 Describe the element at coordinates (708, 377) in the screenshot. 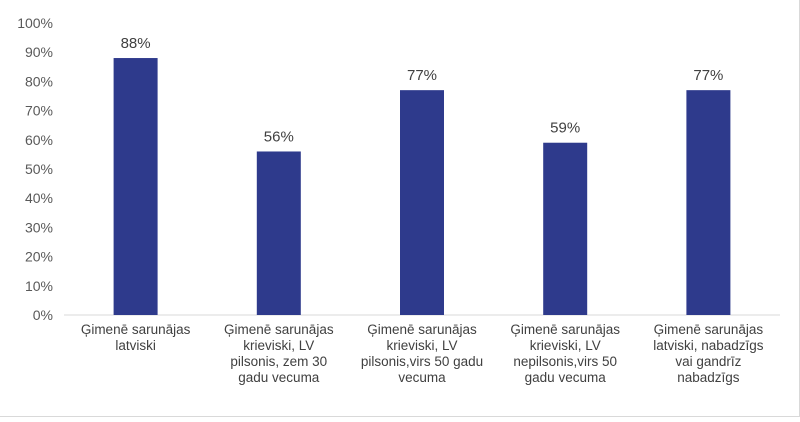

I see `x-tick-label: nabadzīgs` at that location.